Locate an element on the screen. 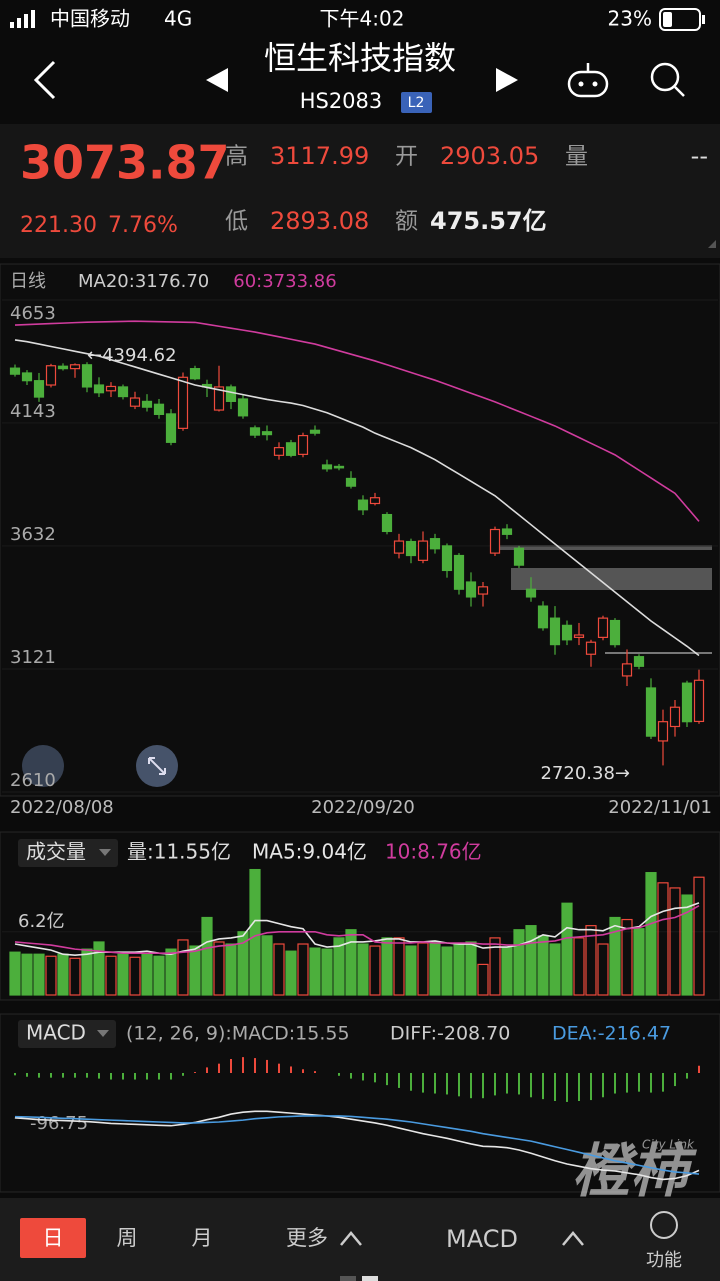  tab-label: 日 is located at coordinates (53, 1238).